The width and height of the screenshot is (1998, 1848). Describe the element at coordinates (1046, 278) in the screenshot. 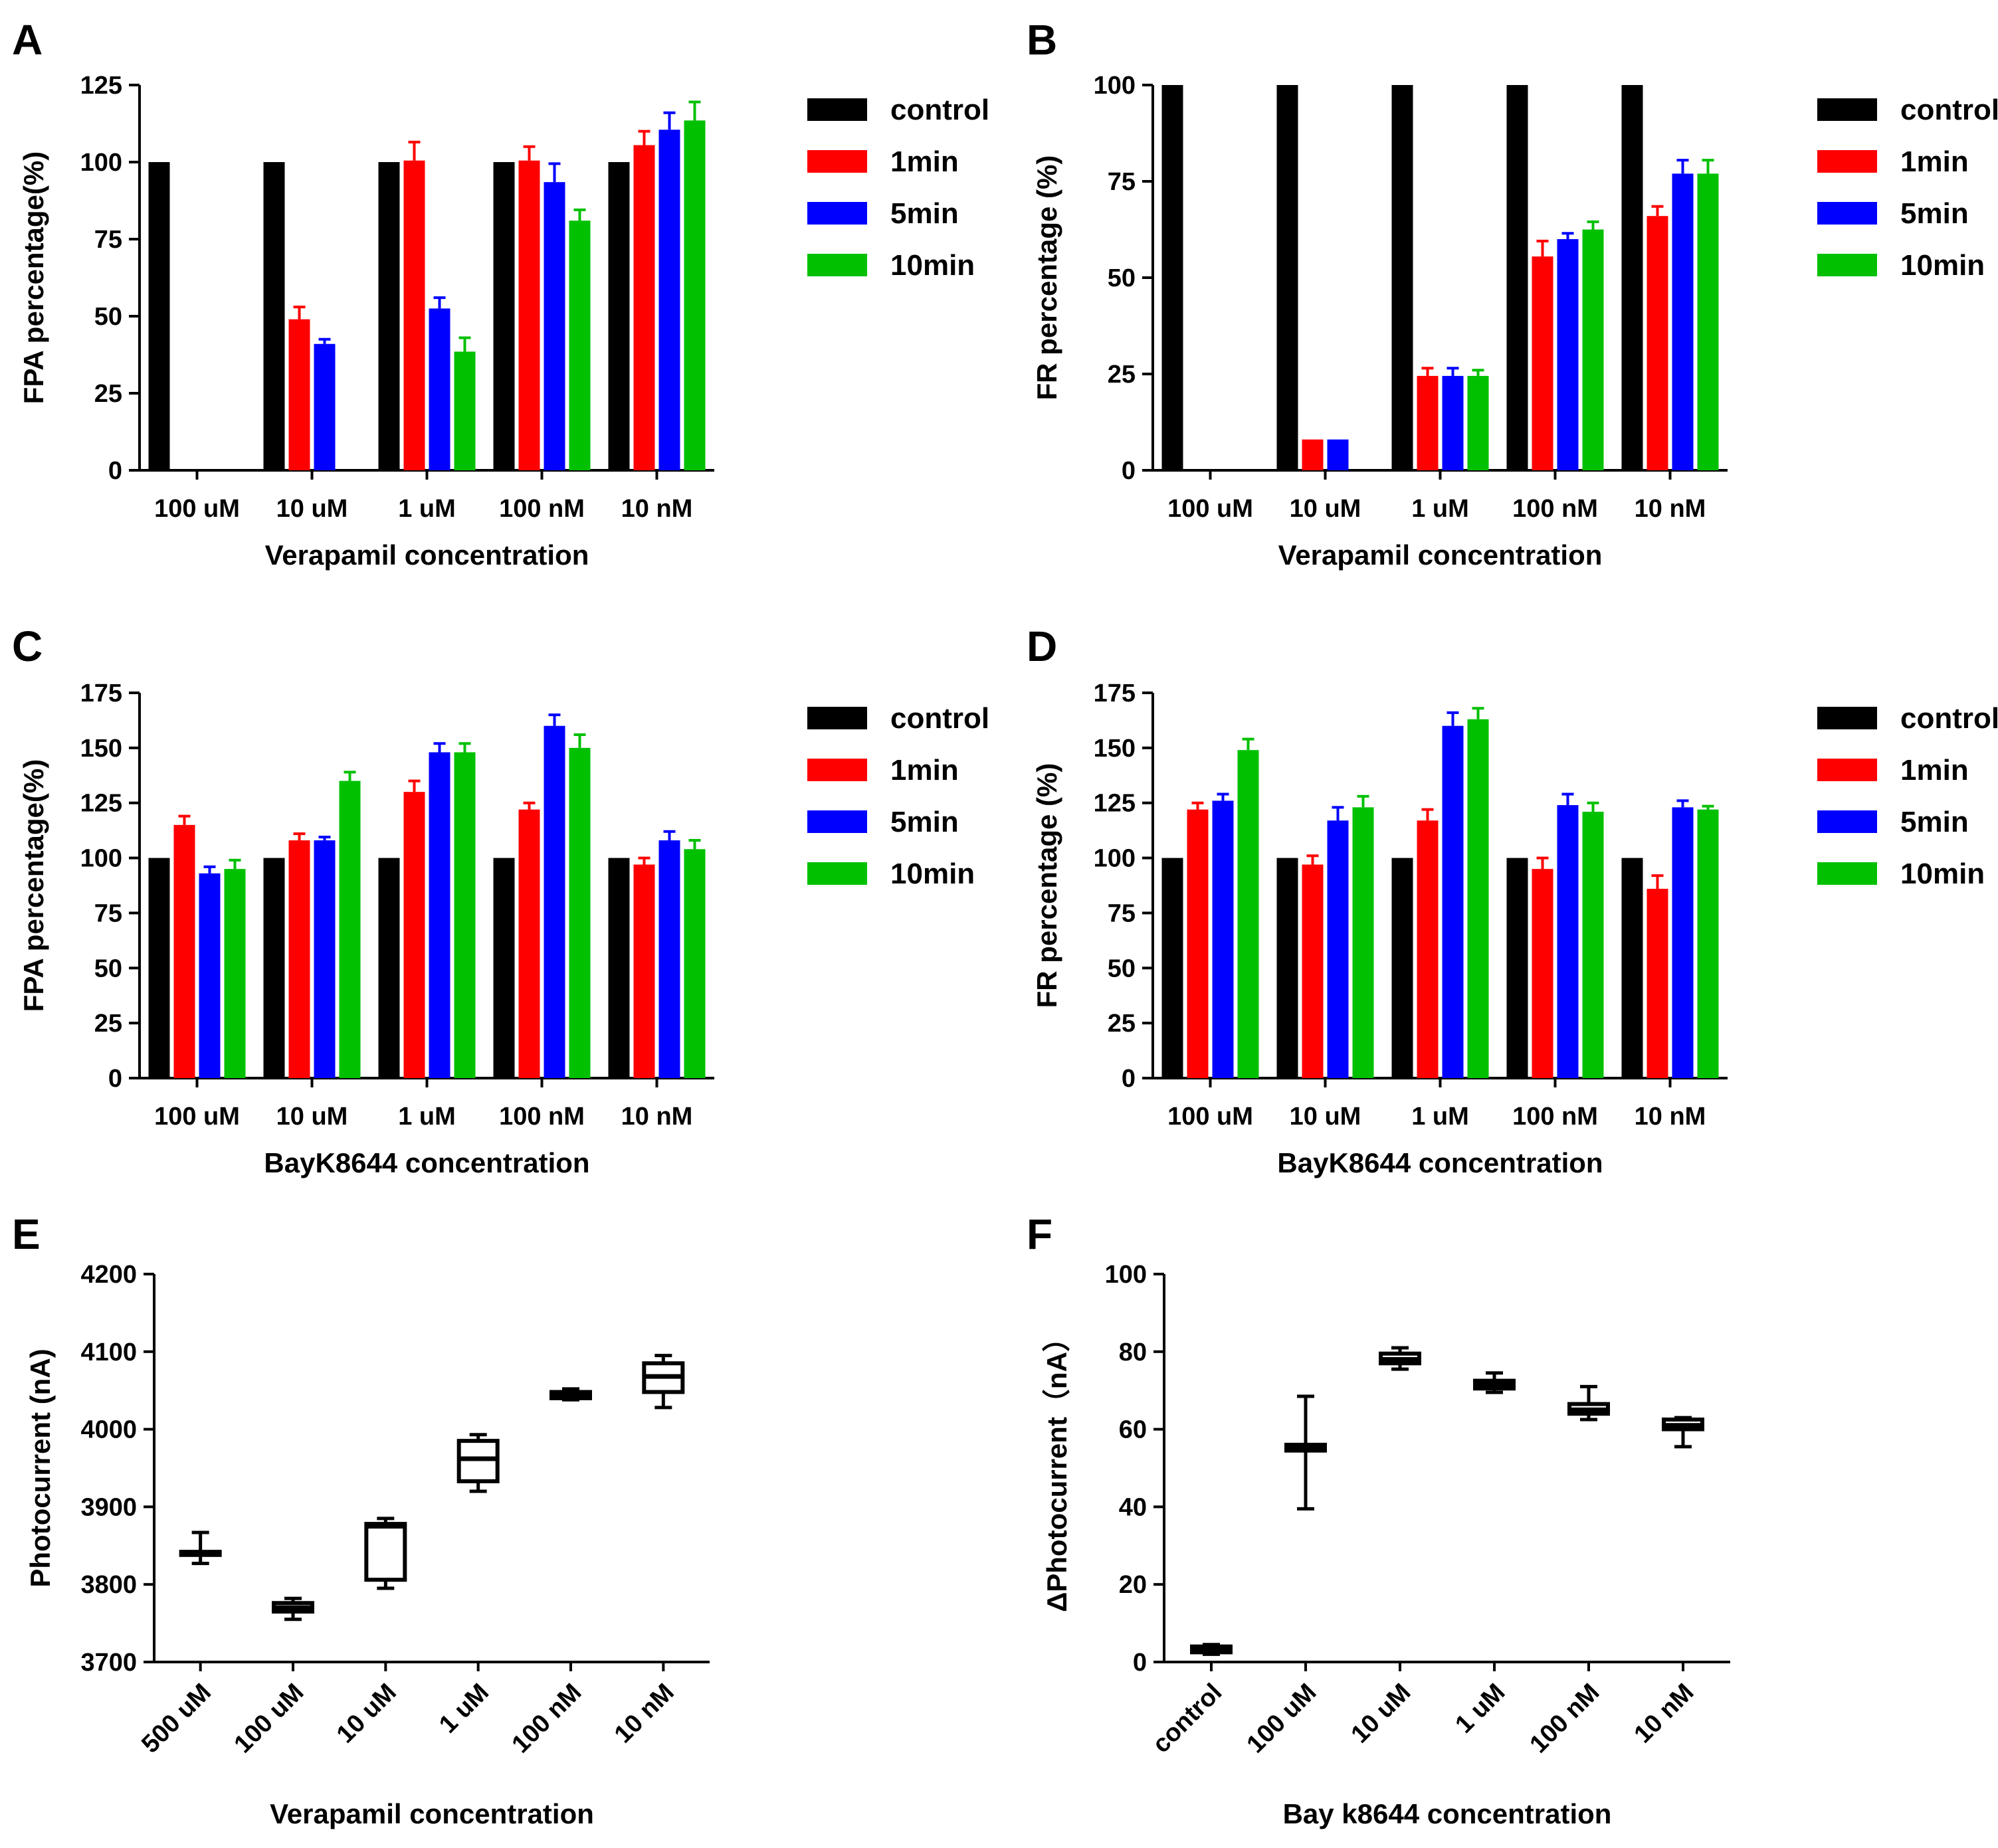

I see `y-axis-title: FR percentage (%)` at that location.